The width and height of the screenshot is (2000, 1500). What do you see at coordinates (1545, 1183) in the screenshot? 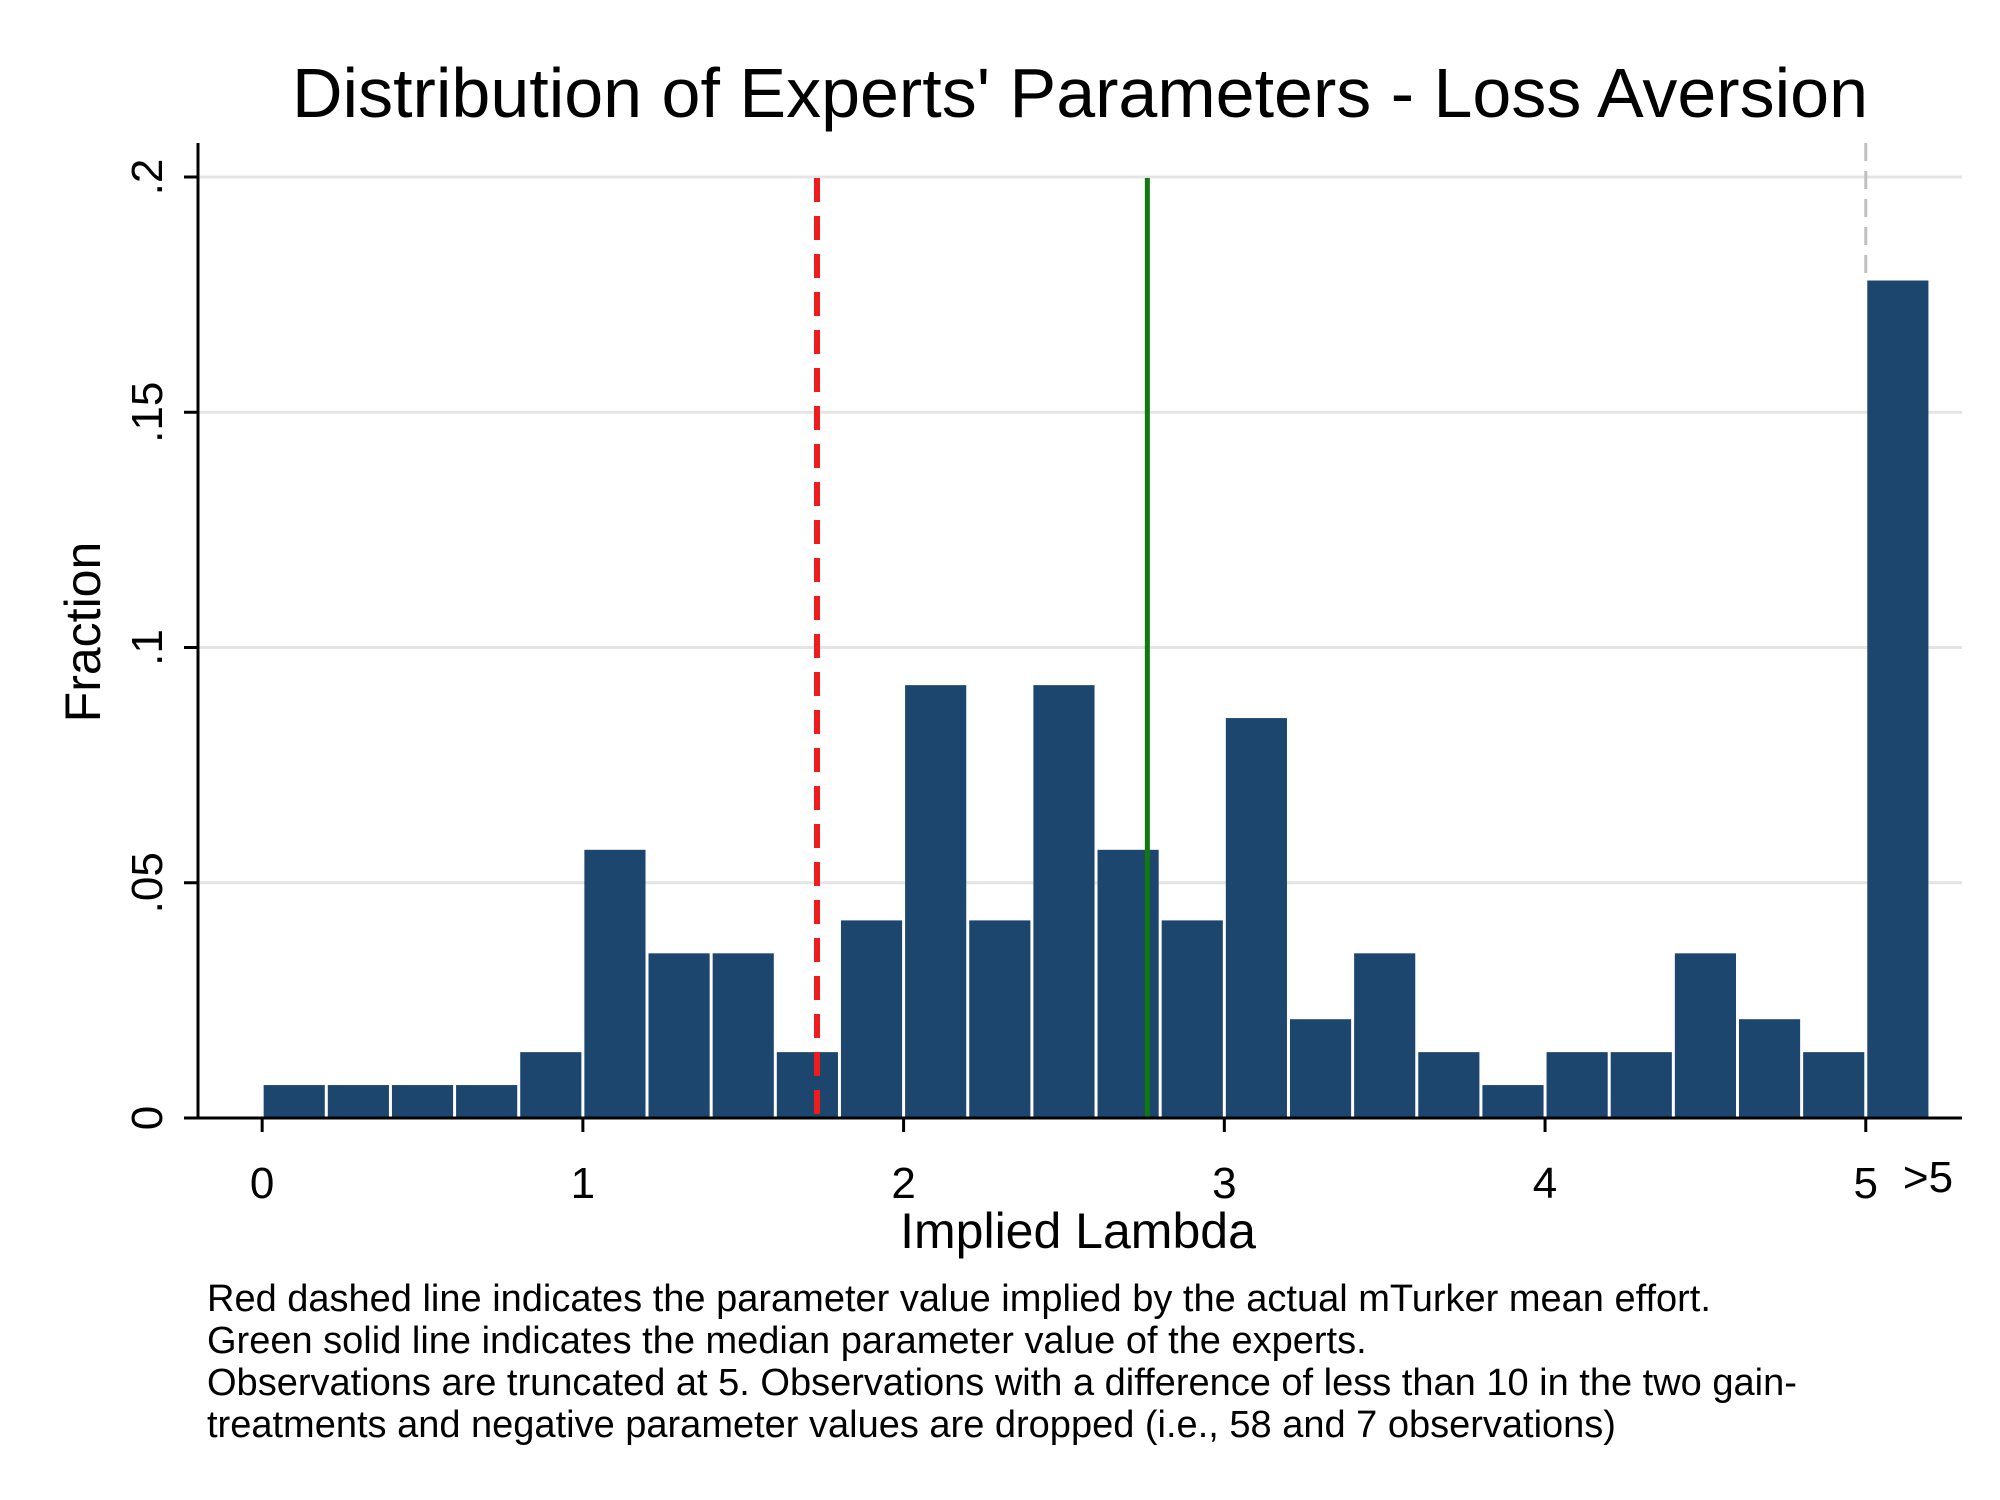
I see `x-tick-label: 4` at bounding box center [1545, 1183].